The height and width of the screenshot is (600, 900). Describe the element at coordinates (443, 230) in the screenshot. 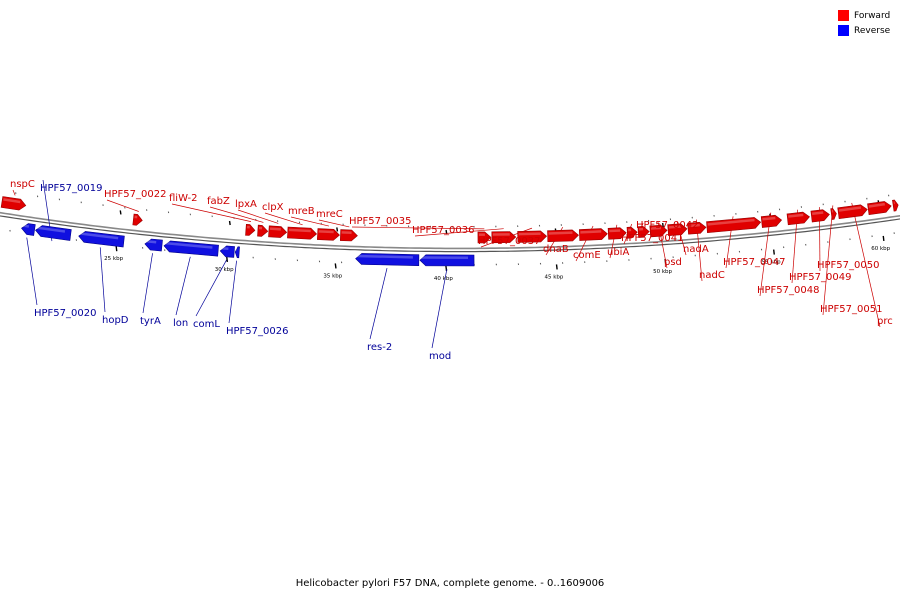

I see `gene-hpf57_0036-label: HPF57_0036` at that location.